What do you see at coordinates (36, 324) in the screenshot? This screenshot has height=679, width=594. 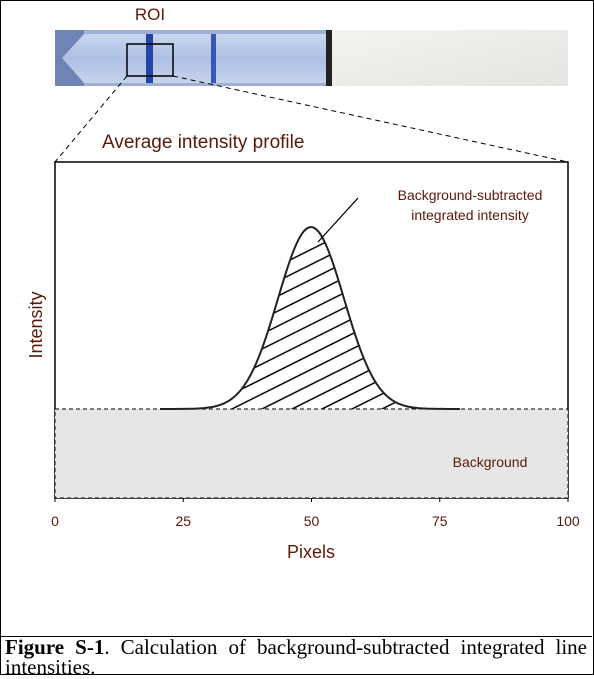 I see `y-axis-label: Intensity` at bounding box center [36, 324].